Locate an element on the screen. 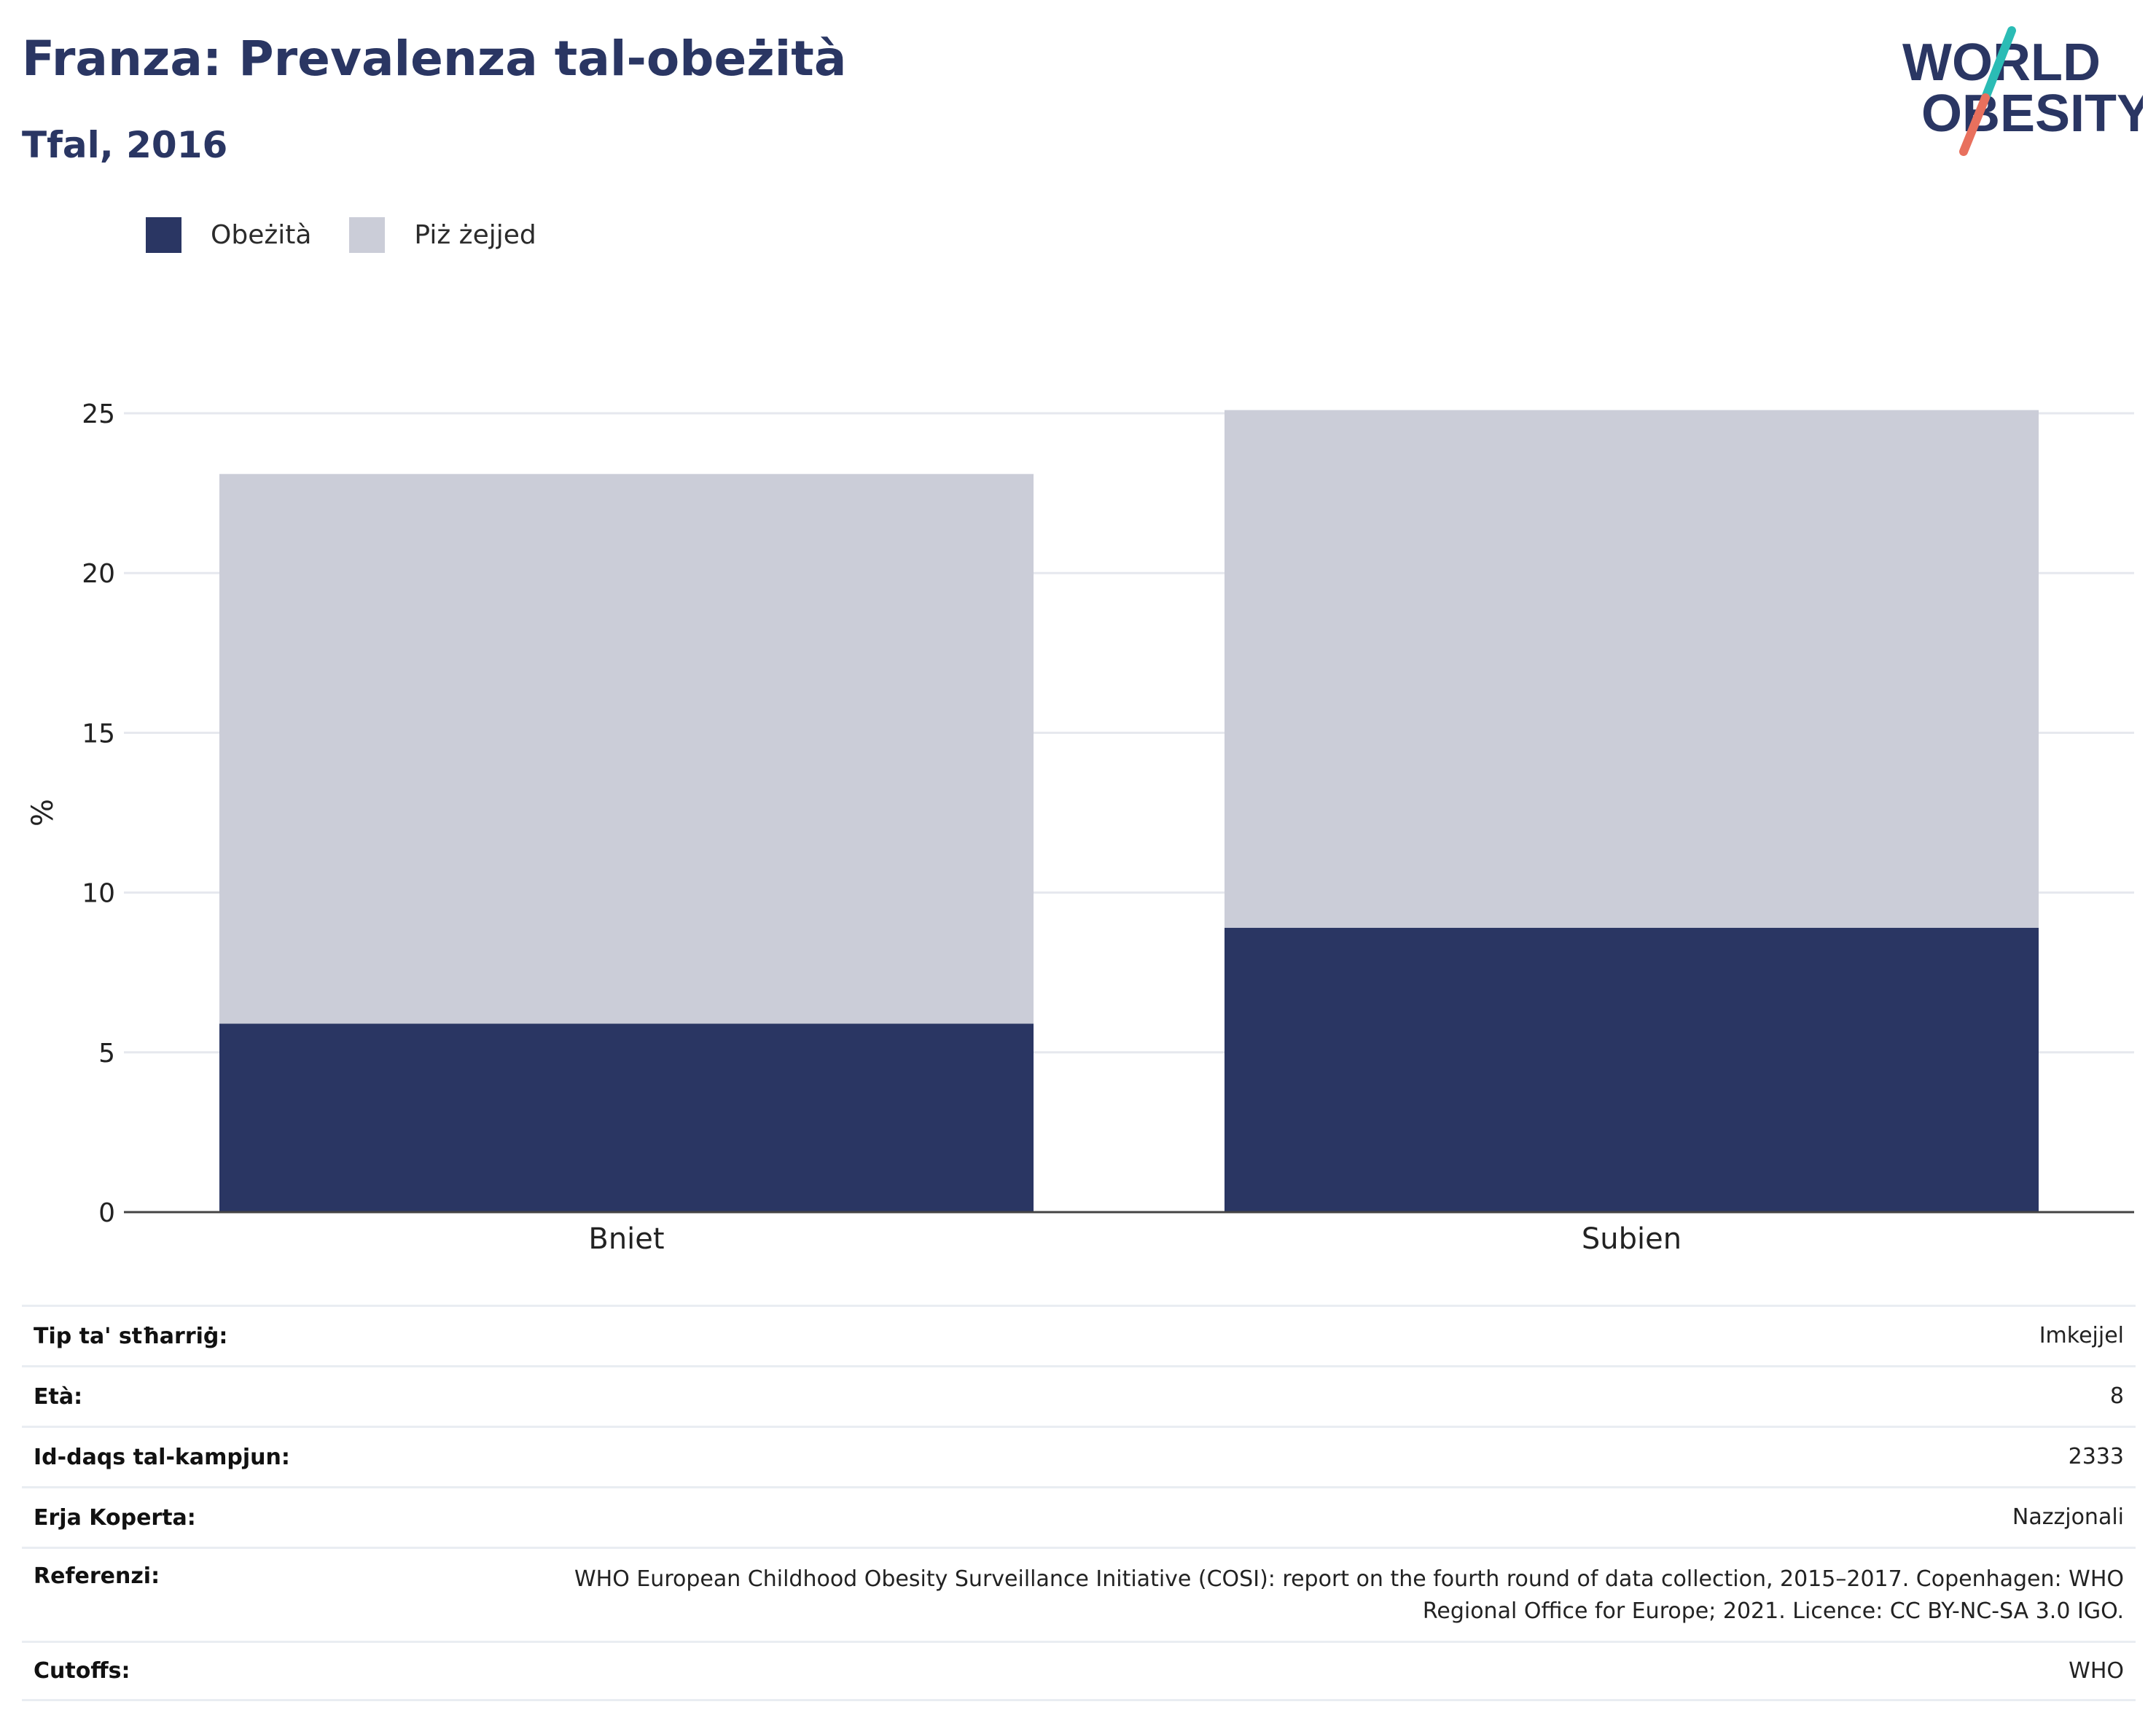 Image resolution: width=2156 pixels, height=1734 pixels. info-value: 2333 is located at coordinates (2096, 1457).